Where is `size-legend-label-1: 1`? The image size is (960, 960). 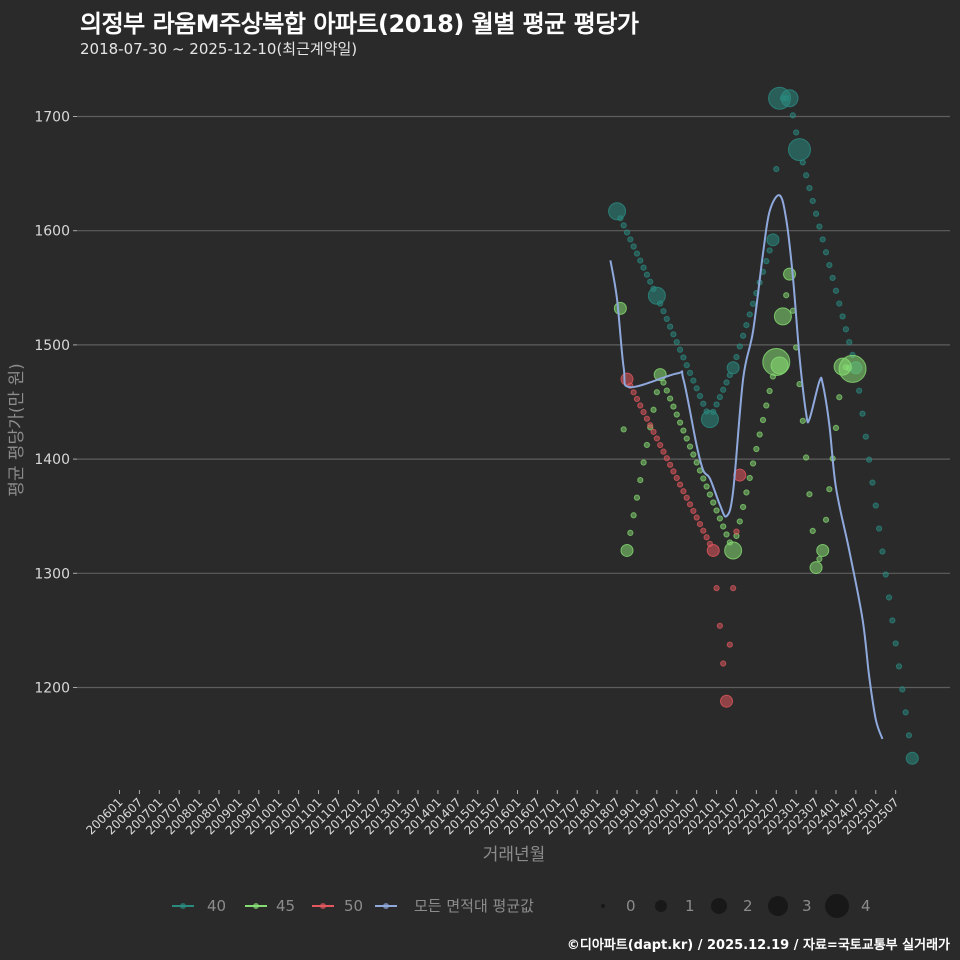
size-legend-label-1: 1 is located at coordinates (690, 906).